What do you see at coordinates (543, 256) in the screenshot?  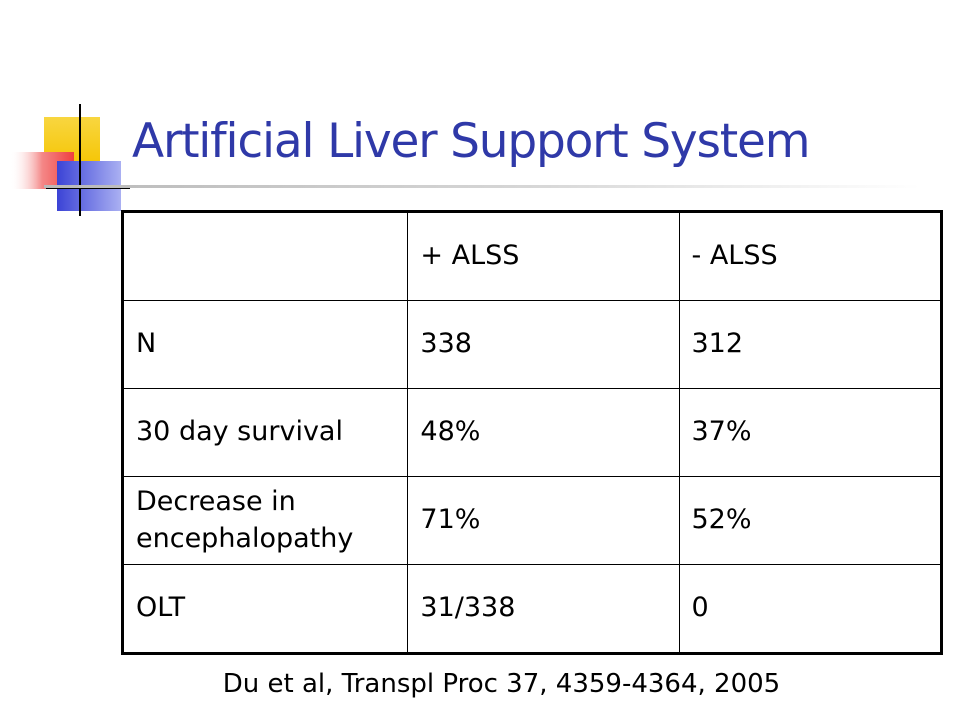 I see `table-header-cell: + ALSS` at bounding box center [543, 256].